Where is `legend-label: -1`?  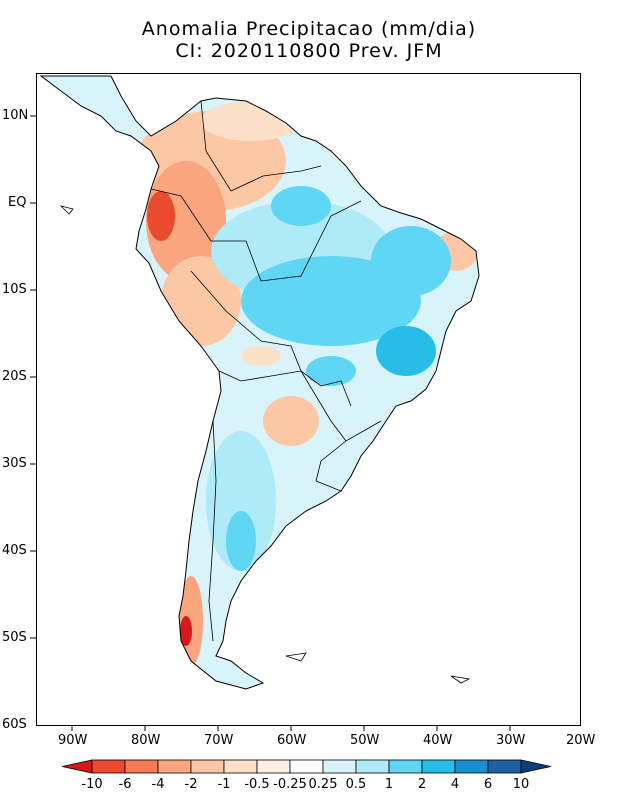 legend-label: -1 is located at coordinates (224, 784).